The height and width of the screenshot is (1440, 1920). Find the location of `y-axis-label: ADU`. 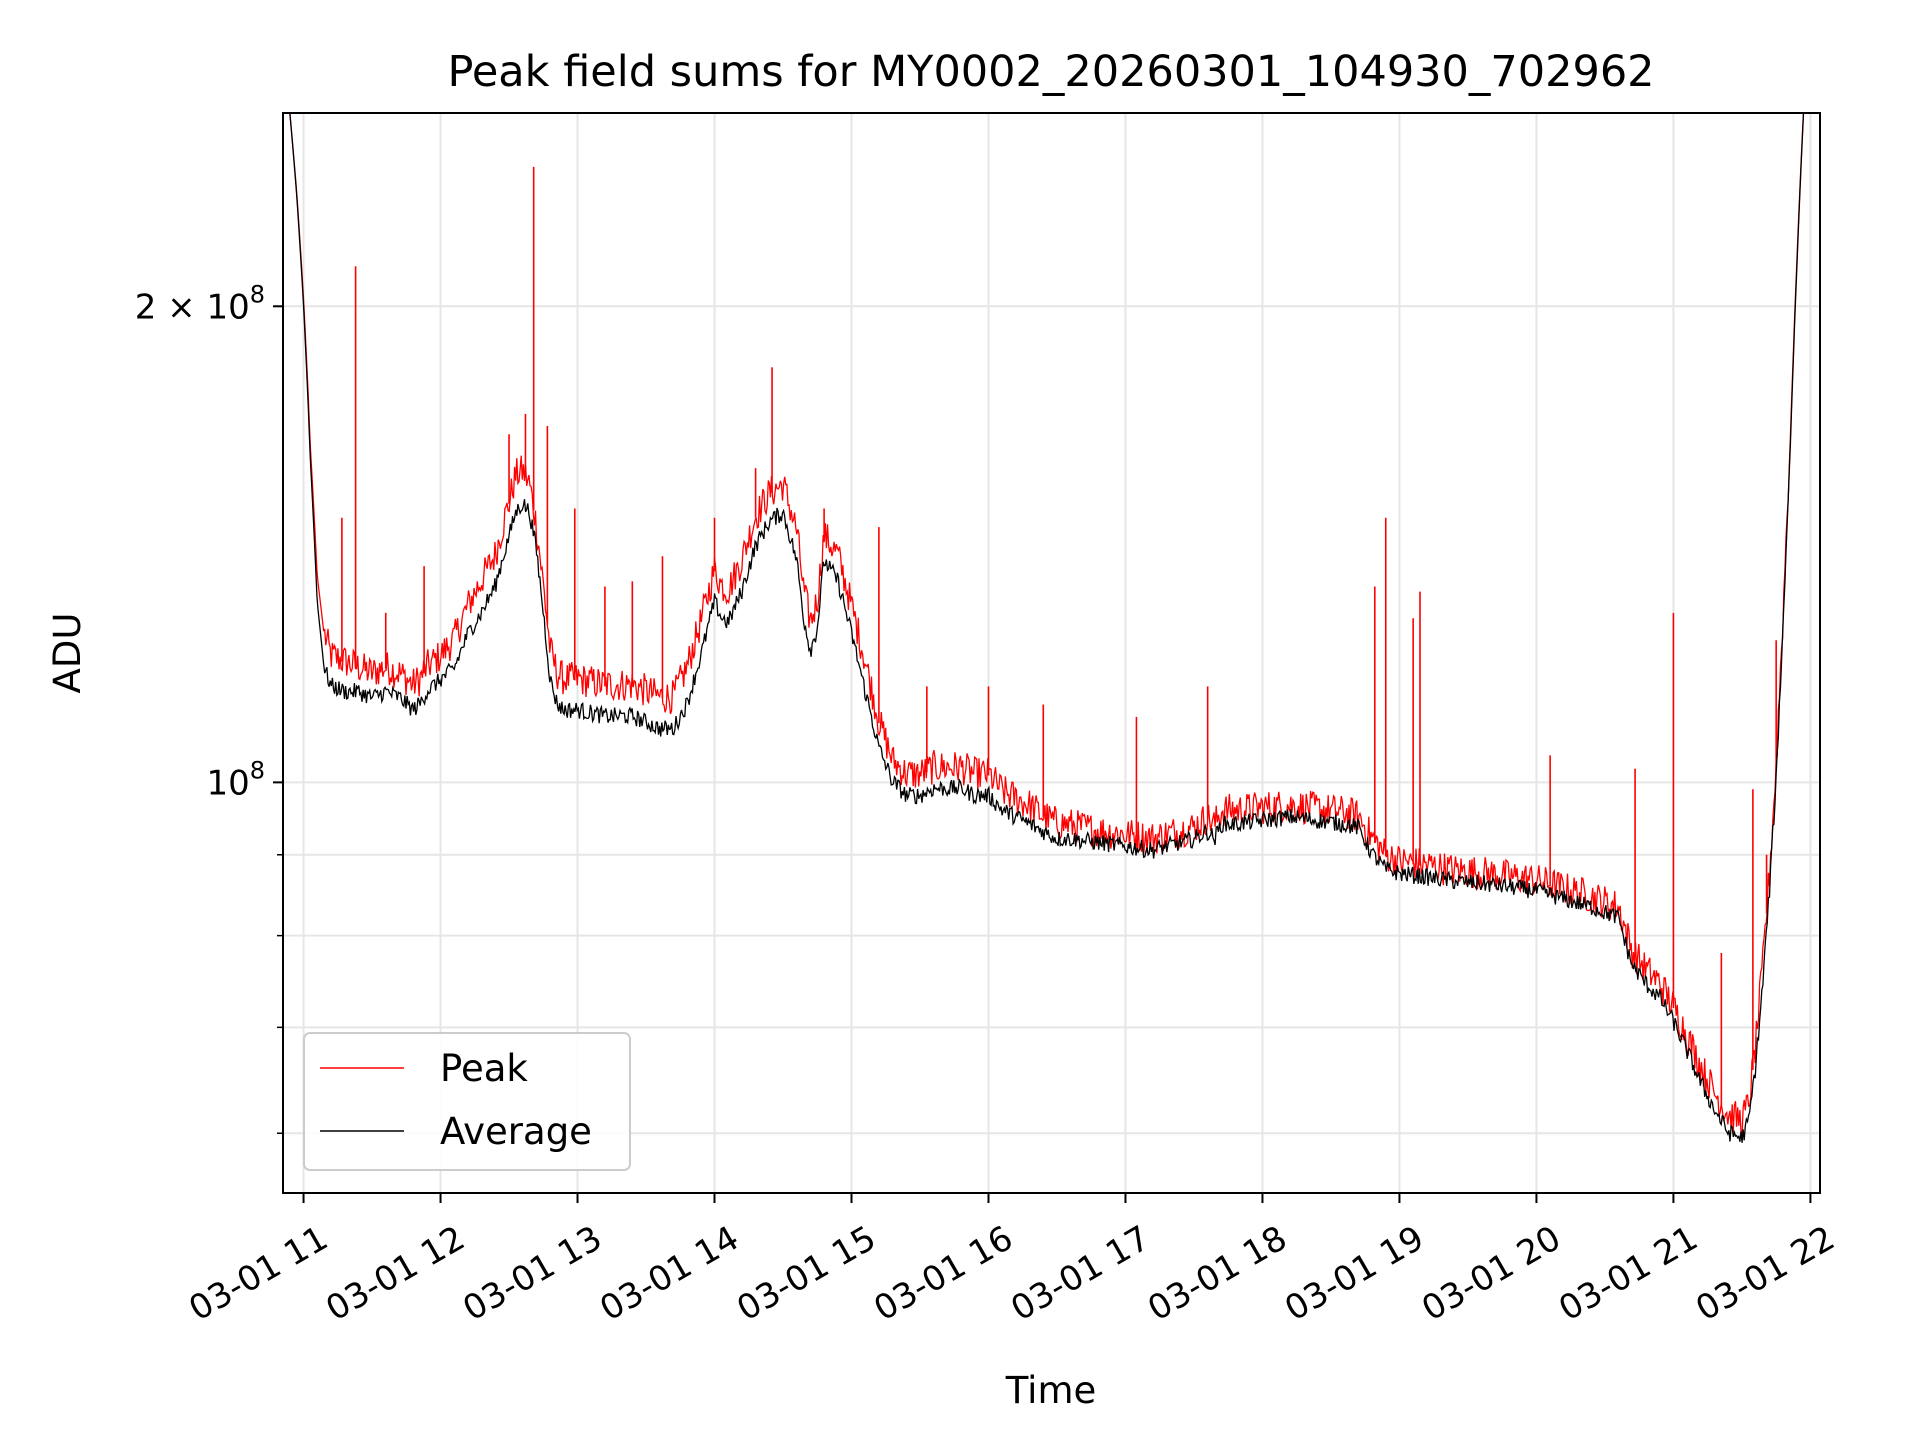

y-axis-label: ADU is located at coordinates (67, 653).